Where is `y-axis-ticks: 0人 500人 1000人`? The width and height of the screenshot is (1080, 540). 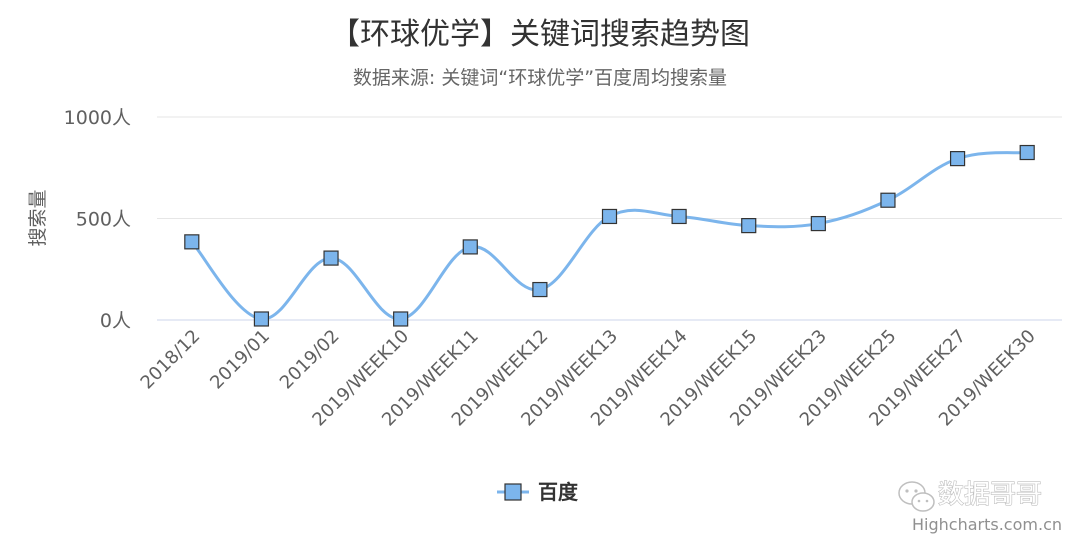 y-axis-ticks: 0人 500人 1000人 is located at coordinates (97, 219).